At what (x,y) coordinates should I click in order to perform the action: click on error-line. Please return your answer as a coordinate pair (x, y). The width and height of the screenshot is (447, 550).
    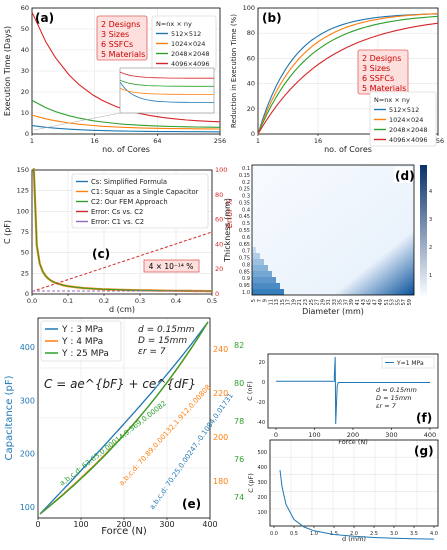
    Looking at the image, I should click on (122, 261).